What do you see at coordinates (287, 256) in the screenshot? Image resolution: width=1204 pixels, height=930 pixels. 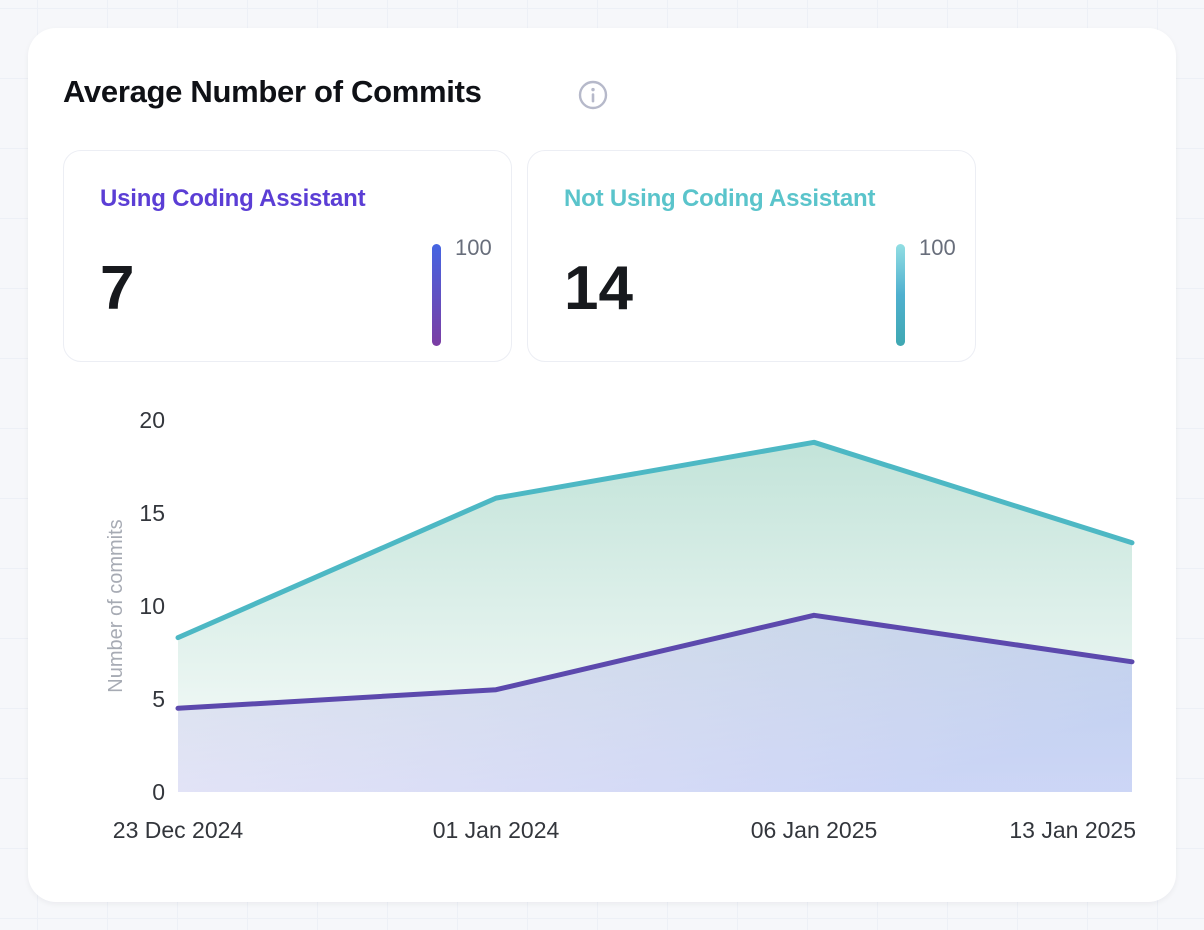 I see `stat-card-using-assistant: Using Coding Assistant 7 100` at bounding box center [287, 256].